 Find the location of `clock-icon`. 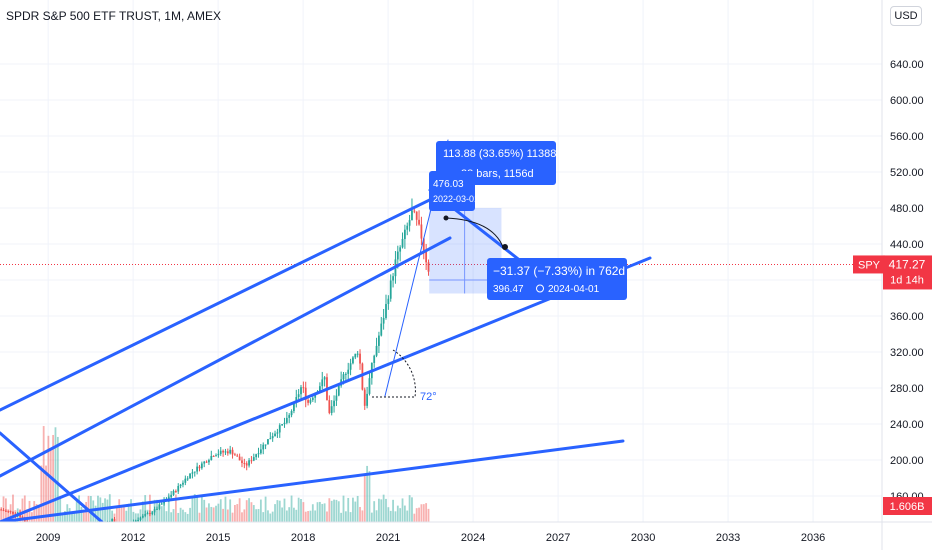

clock-icon is located at coordinates (540, 288).